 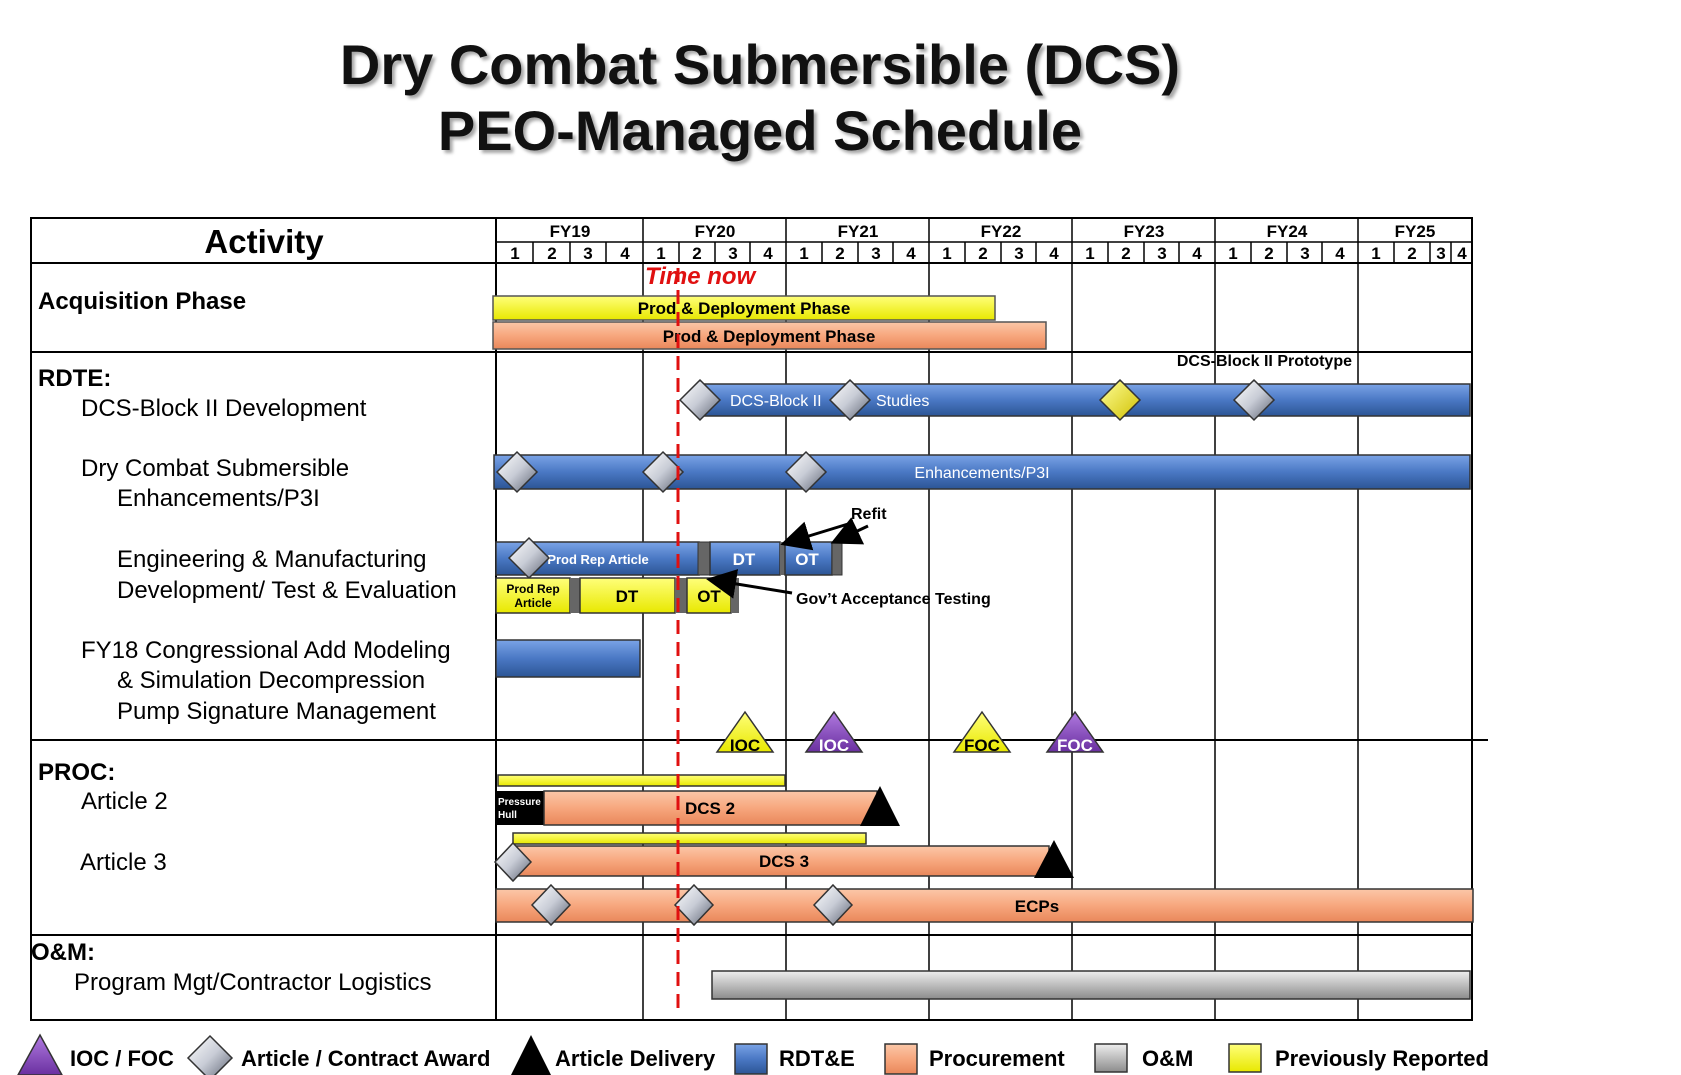 I want to click on time-now-label: Time now, so click(x=701, y=276).